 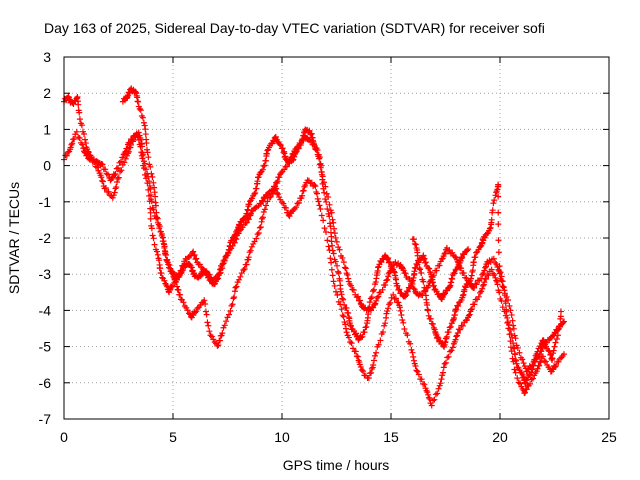 What do you see at coordinates (47, 57) in the screenshot?
I see `y-tick-label: 3` at bounding box center [47, 57].